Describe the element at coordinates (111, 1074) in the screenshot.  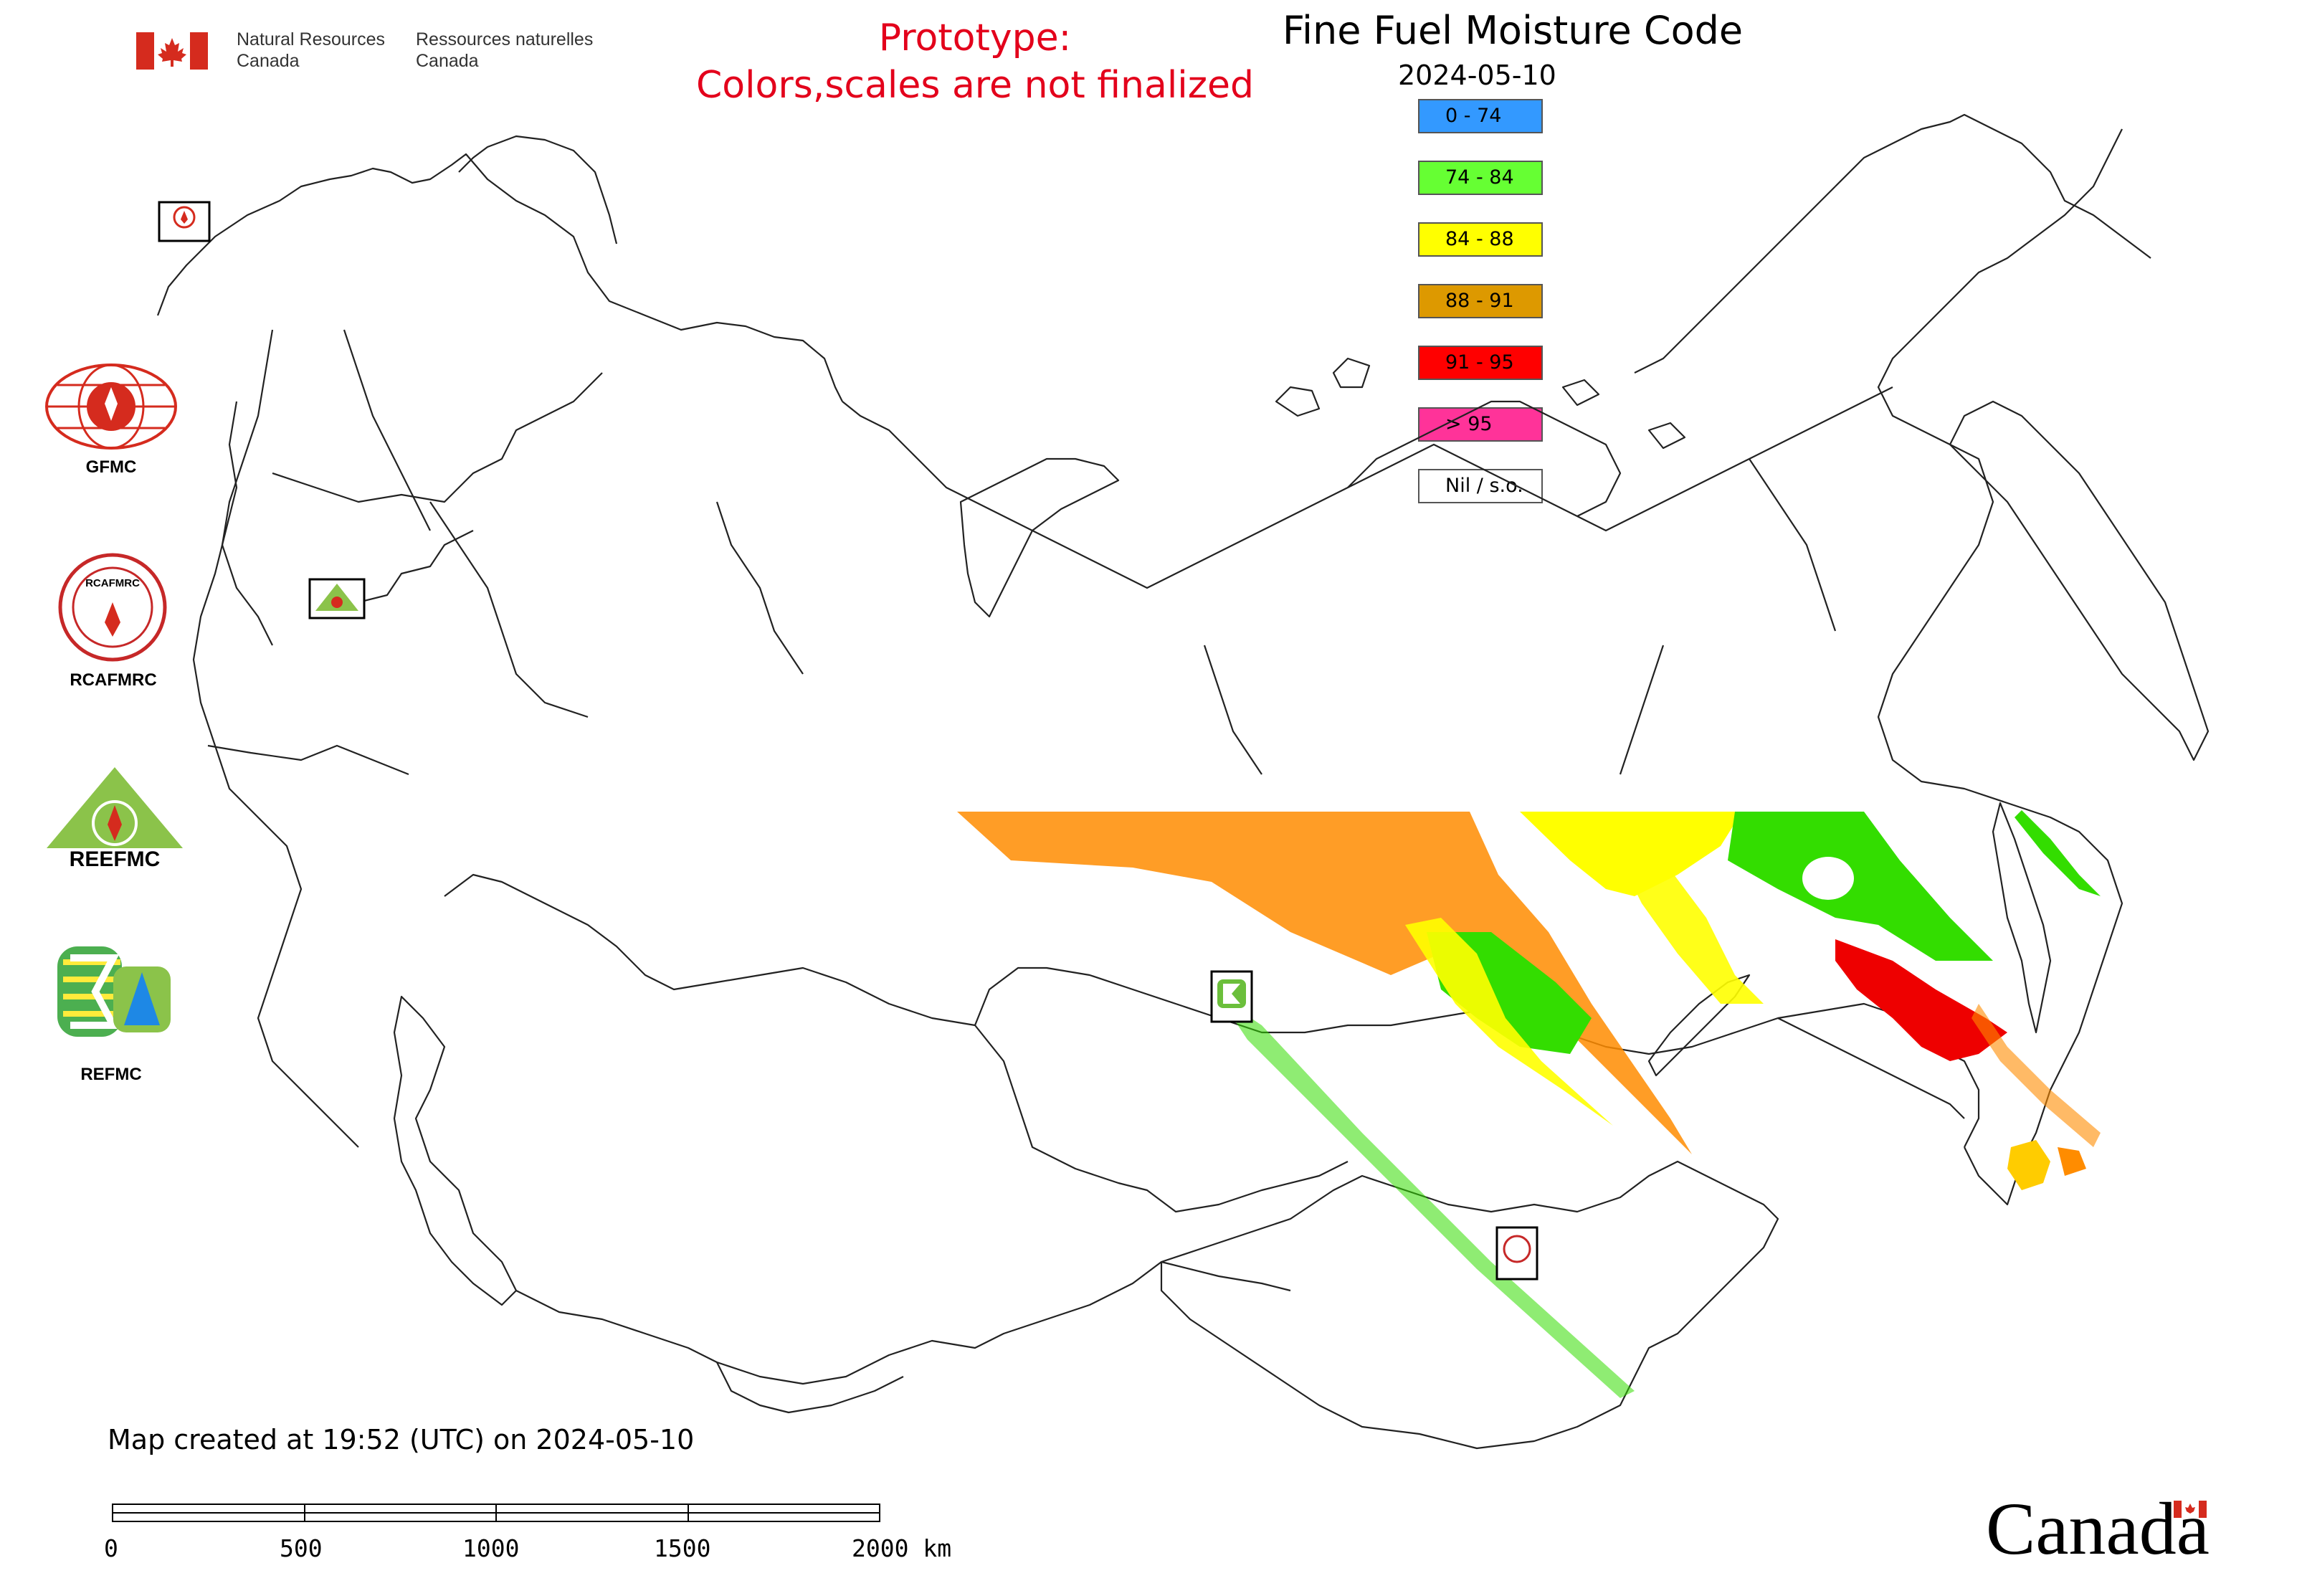
I see `refmc-label: REFMC` at that location.